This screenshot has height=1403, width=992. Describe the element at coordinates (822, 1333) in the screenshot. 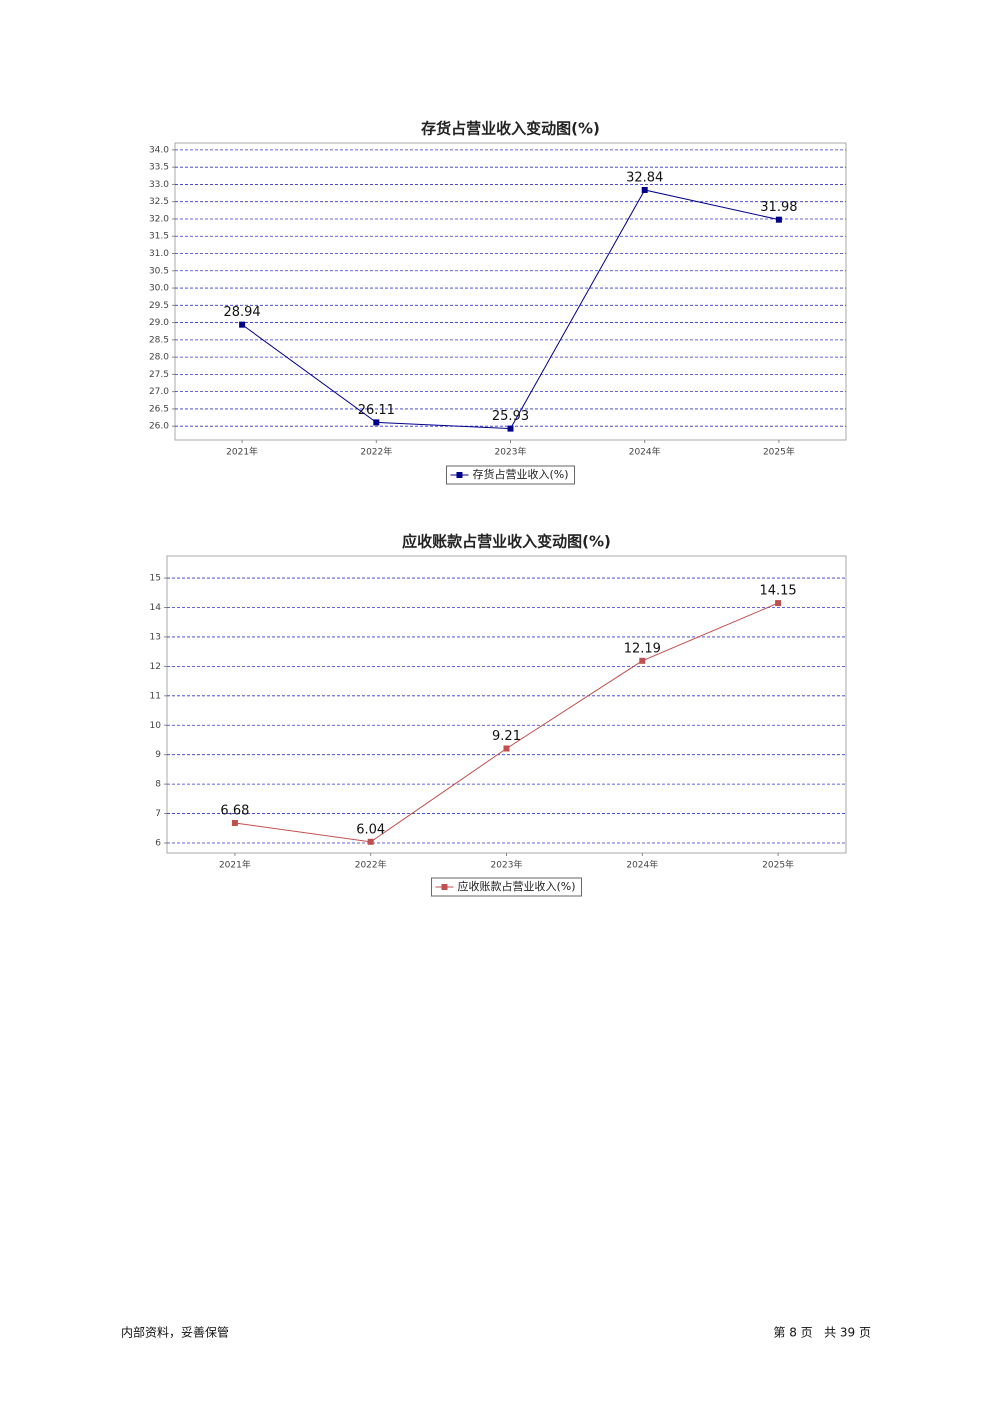

I see `footer-right: 第 8 页 共 39 页` at that location.